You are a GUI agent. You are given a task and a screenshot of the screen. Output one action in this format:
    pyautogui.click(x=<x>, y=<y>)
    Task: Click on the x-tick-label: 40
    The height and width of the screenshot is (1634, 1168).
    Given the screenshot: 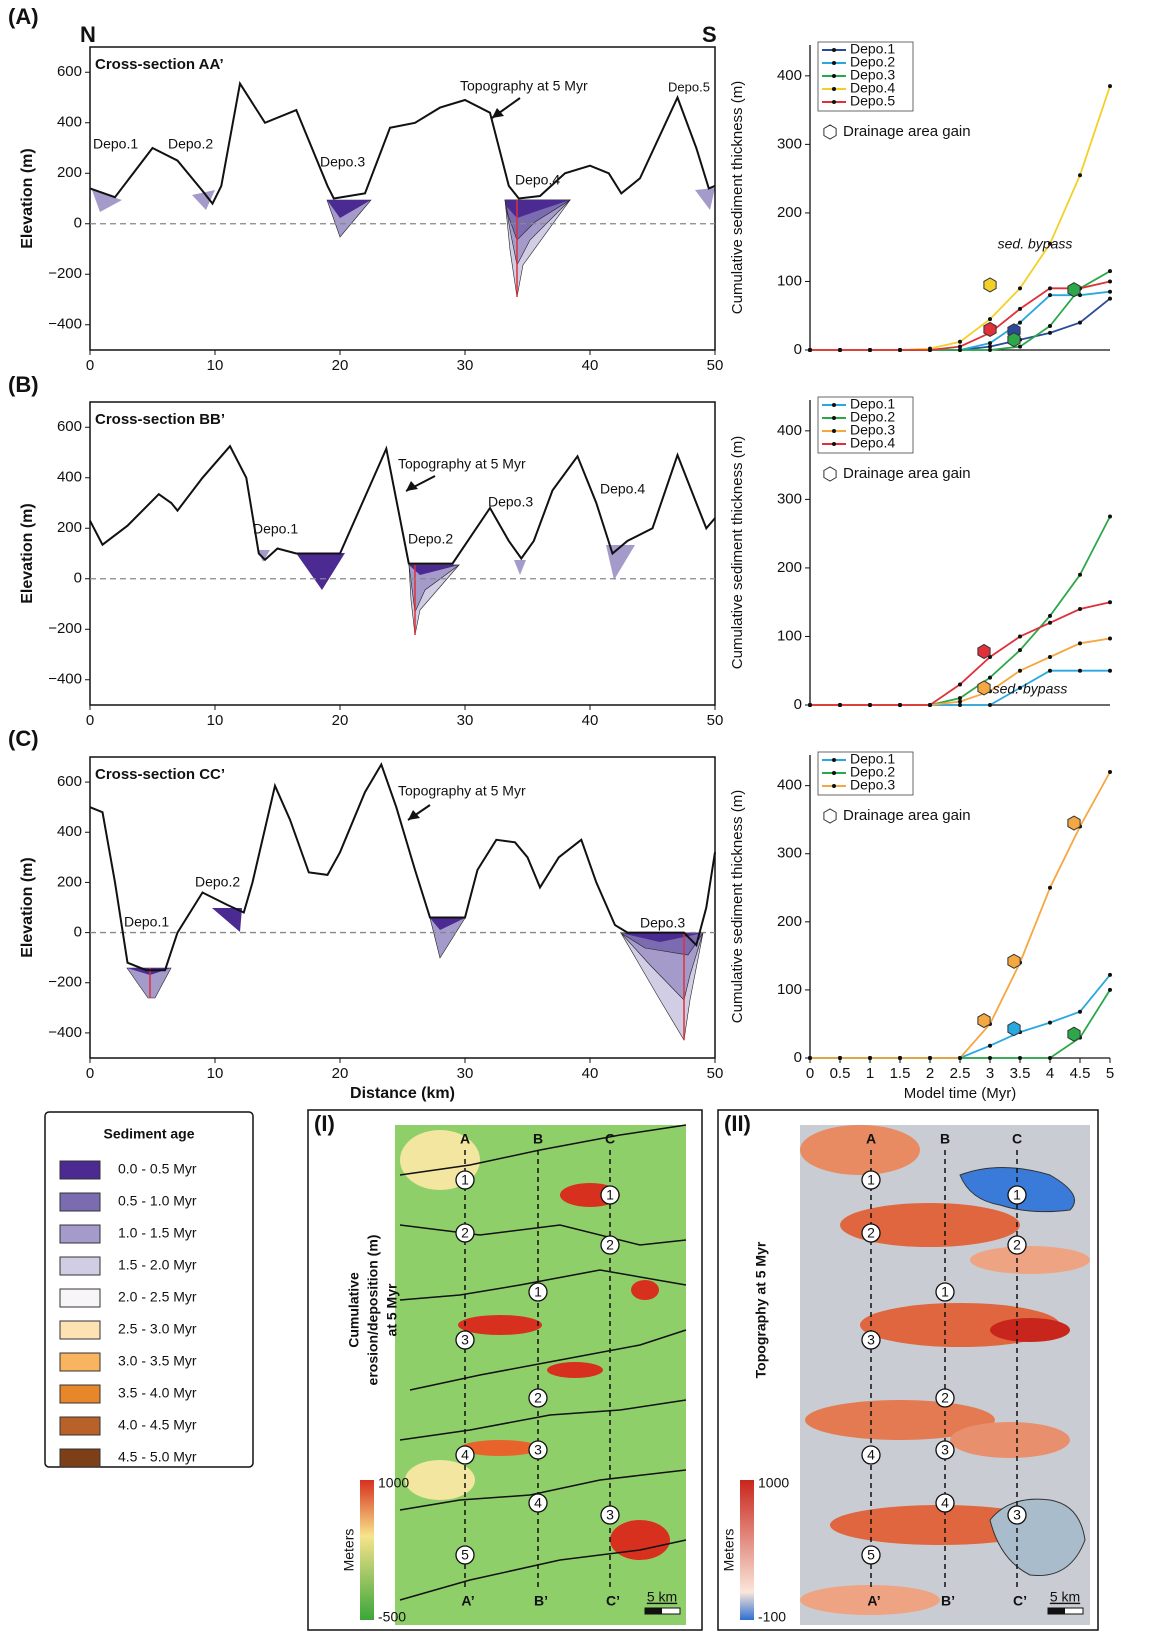 What is the action you would take?
    pyautogui.click(x=590, y=720)
    